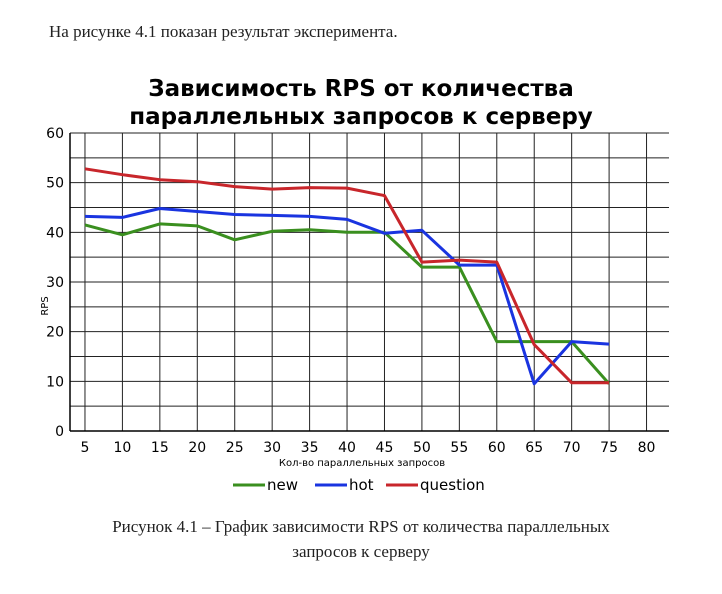  What do you see at coordinates (85, 448) in the screenshot?
I see `x-tick-label: 5` at bounding box center [85, 448].